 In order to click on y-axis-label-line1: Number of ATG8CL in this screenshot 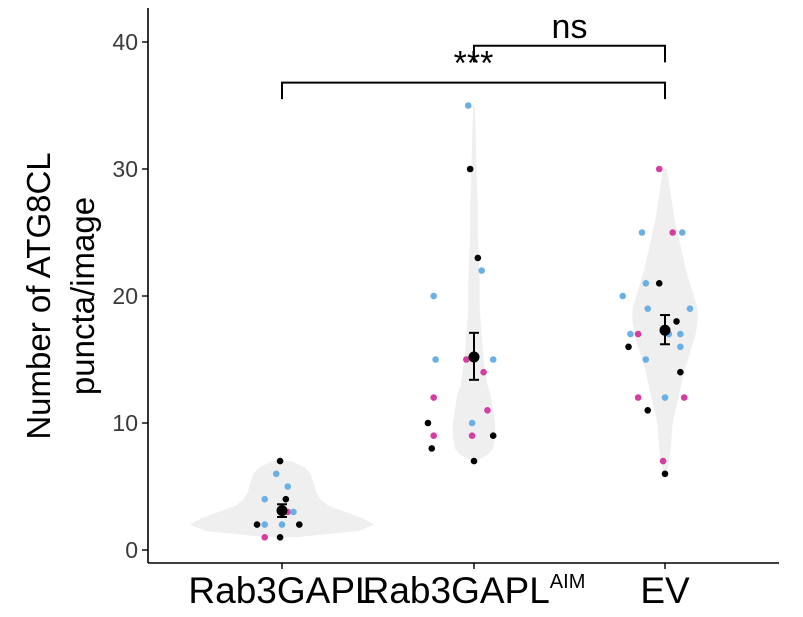, I will do `click(38, 295)`.